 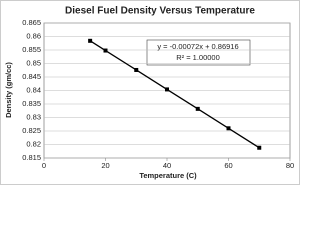 What do you see at coordinates (33, 143) in the screenshot?
I see `y-tick-label: 0.82` at bounding box center [33, 143].